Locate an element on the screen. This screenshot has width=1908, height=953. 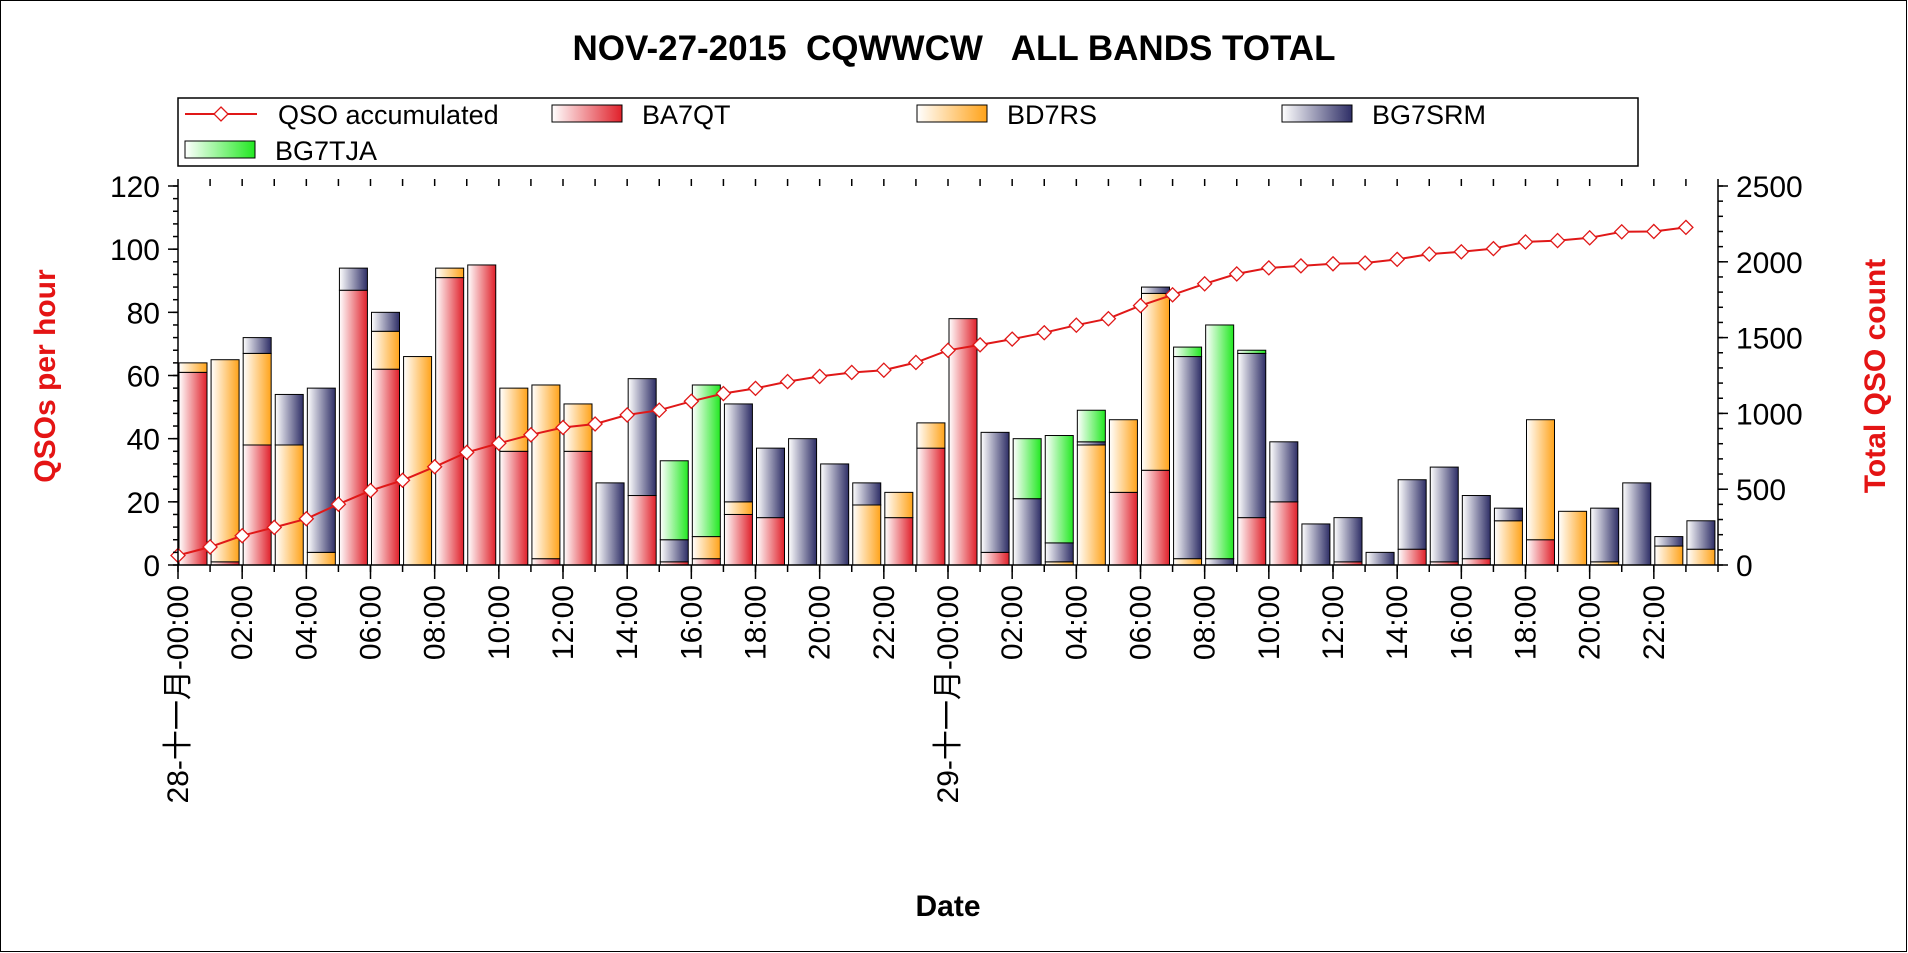
y2-tick-label: 500 is located at coordinates (1761, 490).